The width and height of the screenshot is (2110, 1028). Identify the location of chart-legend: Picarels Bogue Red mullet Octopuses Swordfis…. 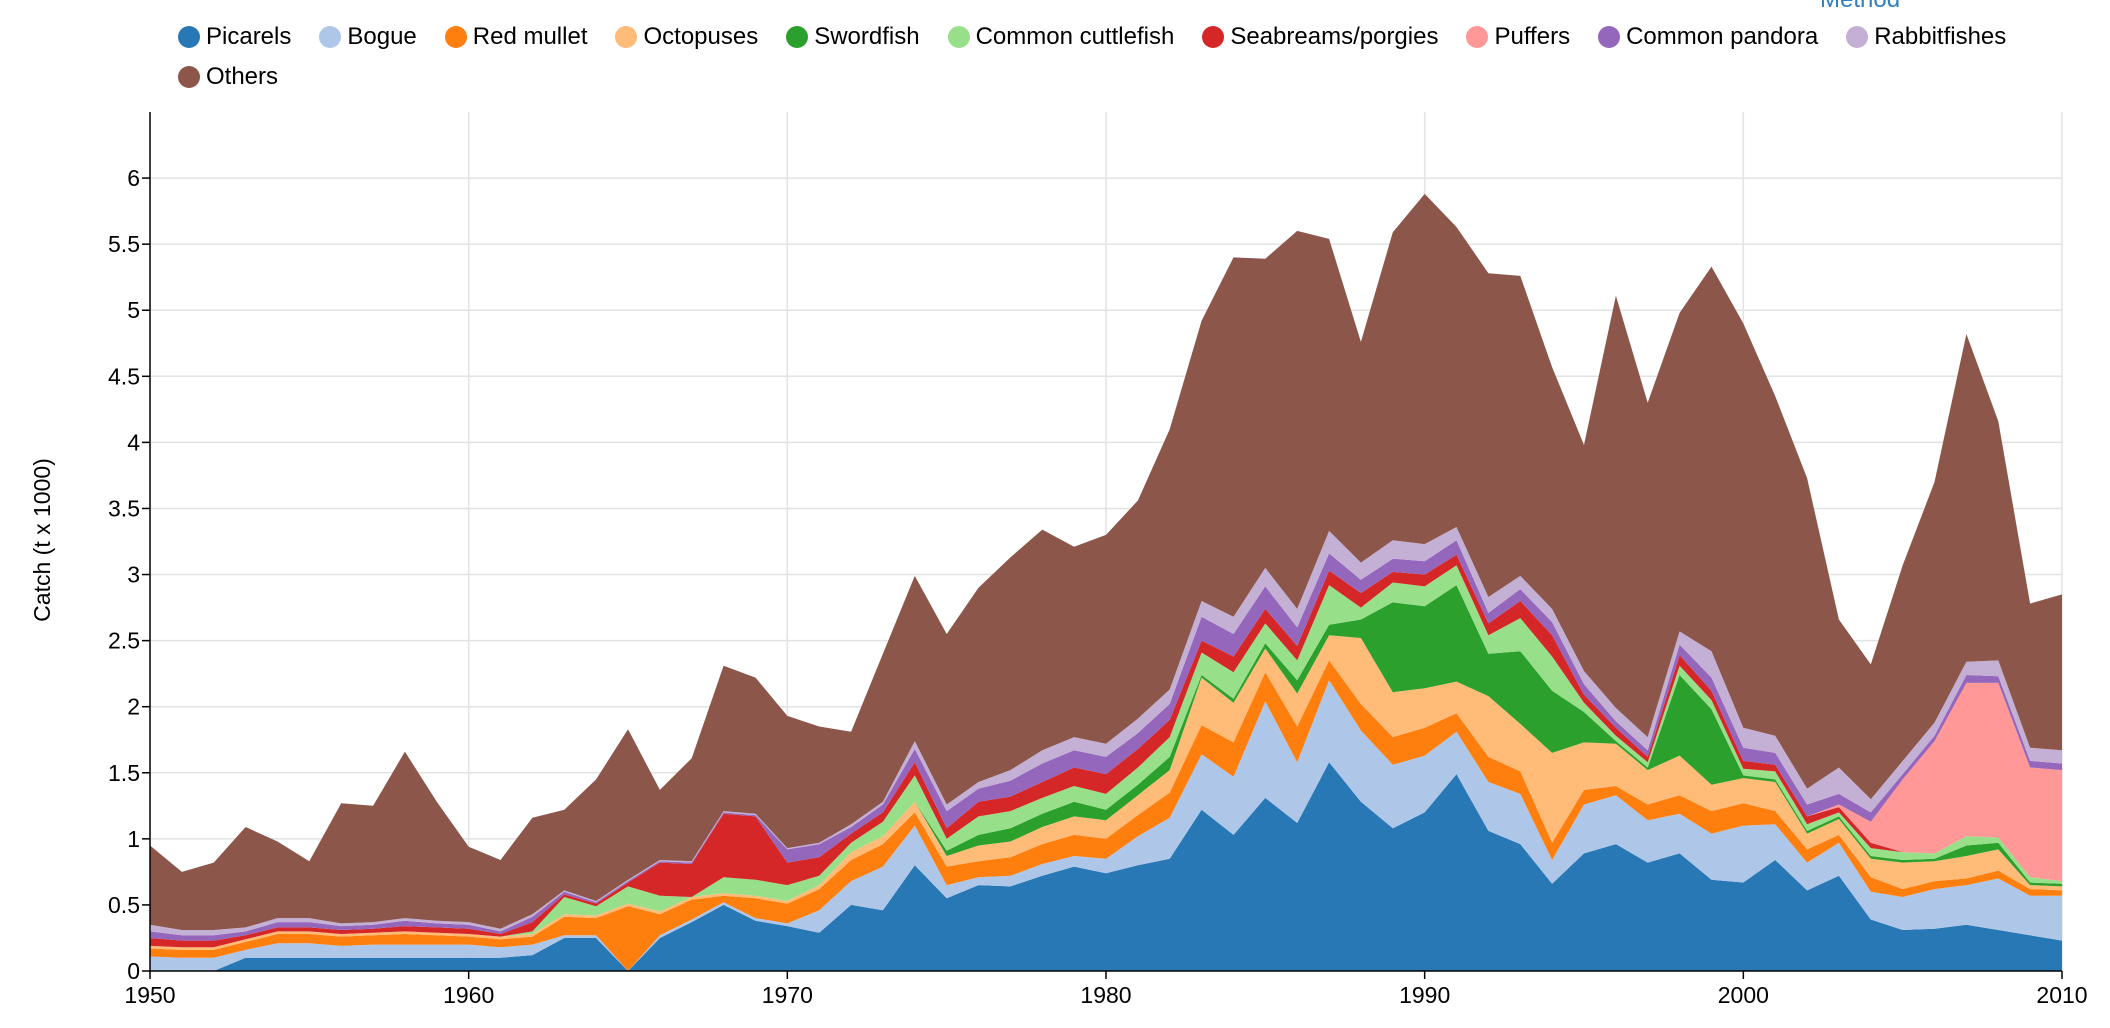
(1123, 56).